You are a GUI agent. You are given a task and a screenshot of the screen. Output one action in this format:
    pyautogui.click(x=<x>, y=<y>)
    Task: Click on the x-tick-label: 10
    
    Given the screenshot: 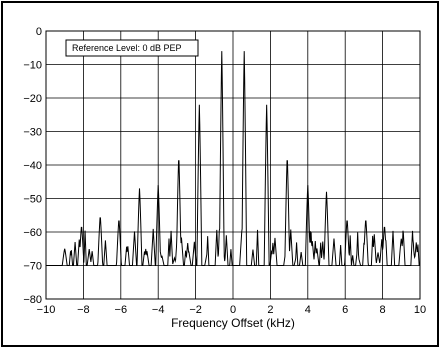 What is the action you would take?
    pyautogui.click(x=420, y=310)
    